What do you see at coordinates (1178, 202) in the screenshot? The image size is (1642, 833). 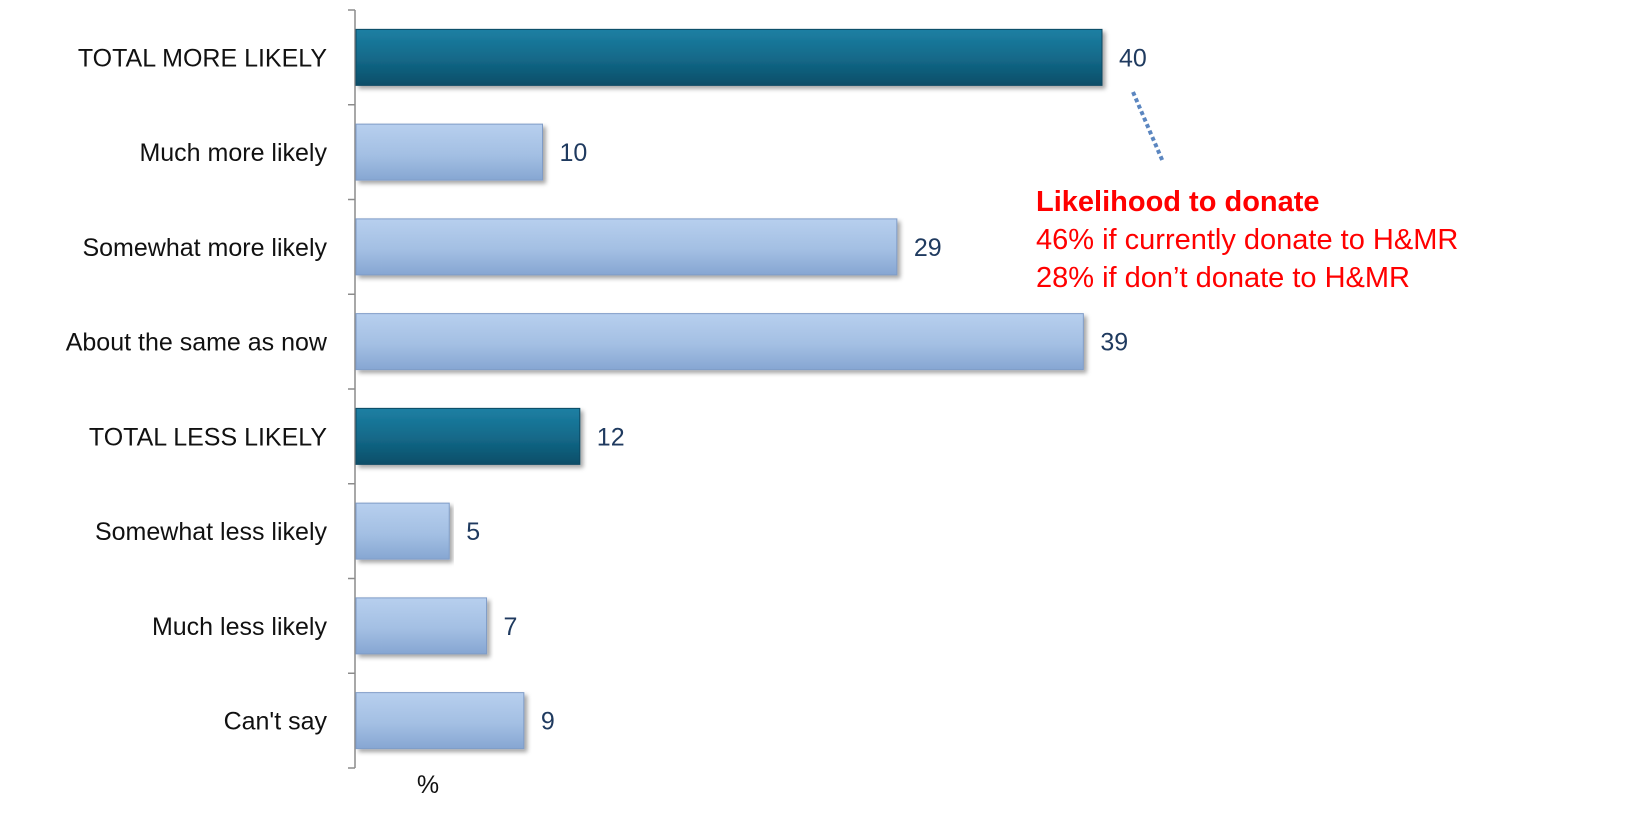 I see `annotation-title: Likelihood to donate` at bounding box center [1178, 202].